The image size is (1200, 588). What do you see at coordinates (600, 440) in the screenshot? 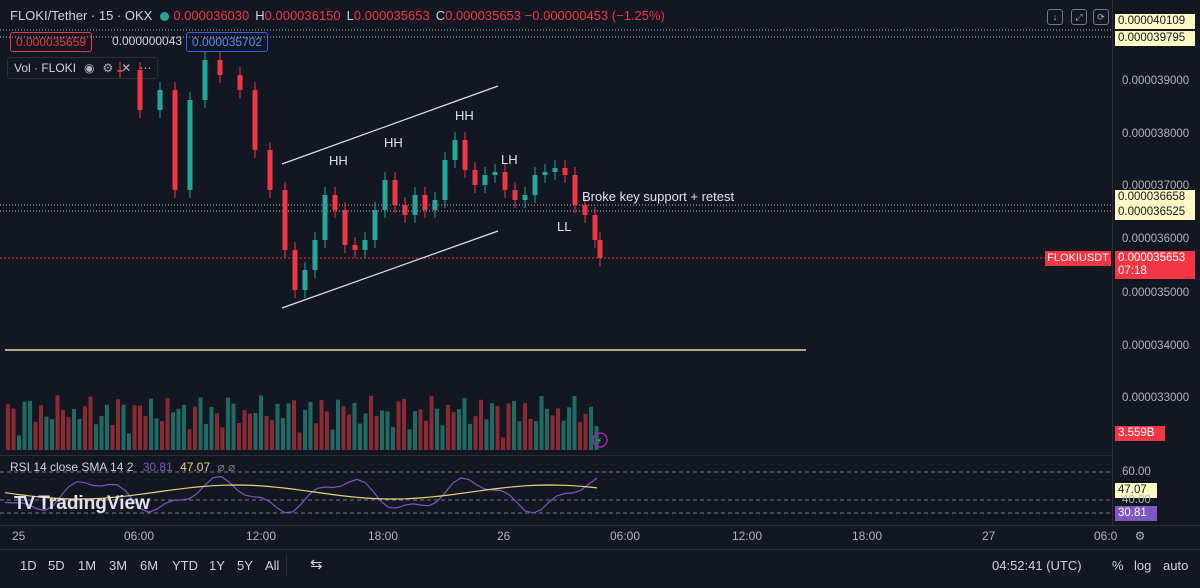
I see `lightning-icon` at bounding box center [600, 440].